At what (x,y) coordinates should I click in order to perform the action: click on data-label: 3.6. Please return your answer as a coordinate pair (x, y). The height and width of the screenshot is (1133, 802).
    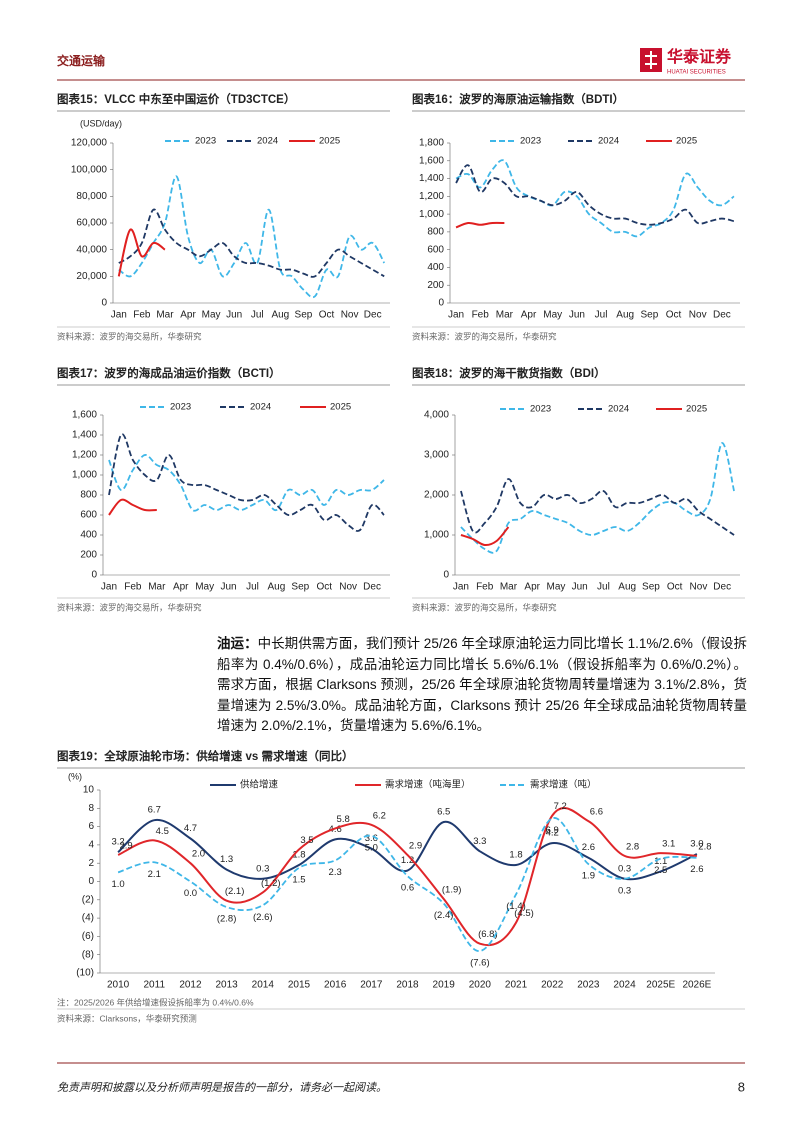
    Looking at the image, I should click on (371, 838).